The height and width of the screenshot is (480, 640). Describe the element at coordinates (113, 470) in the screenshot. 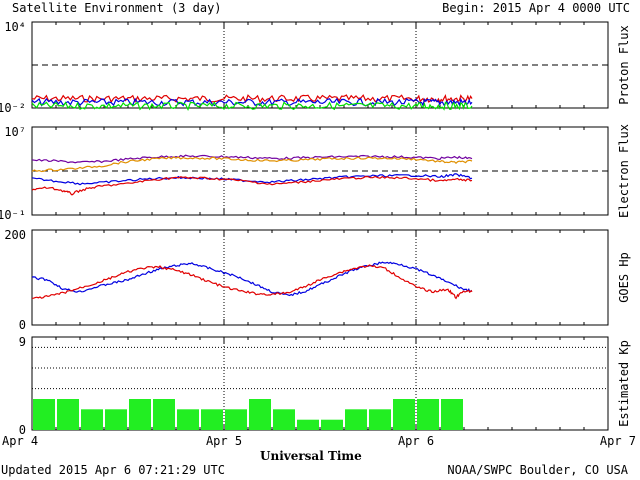

I see `updated-timestamp: Updated 2015 Apr 6 07:21:29 UTC` at that location.